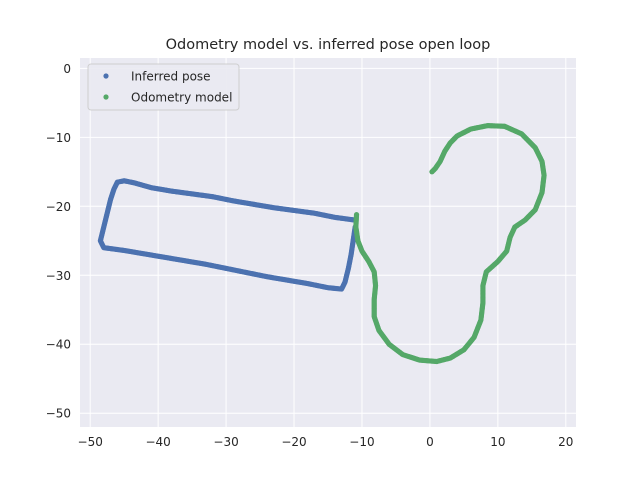 This screenshot has height=480, width=640. I want to click on x-tick-label: −20, so click(293, 442).